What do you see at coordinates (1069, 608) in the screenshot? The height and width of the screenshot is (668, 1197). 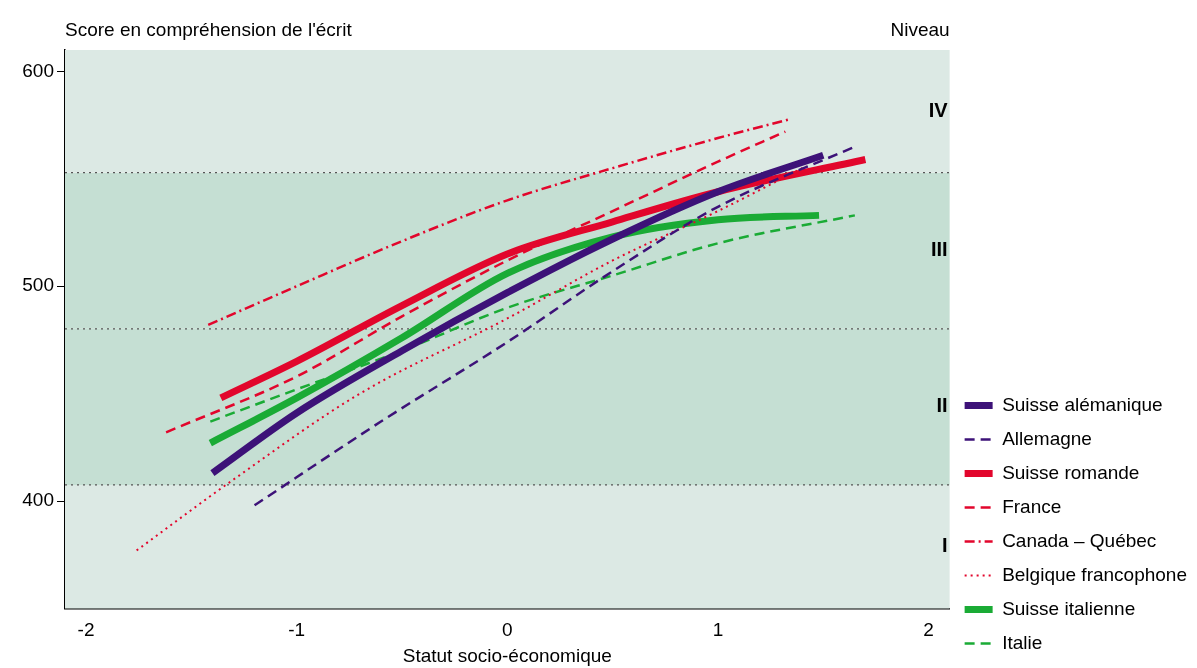 I see `legend-label: Suisse italienne` at bounding box center [1069, 608].